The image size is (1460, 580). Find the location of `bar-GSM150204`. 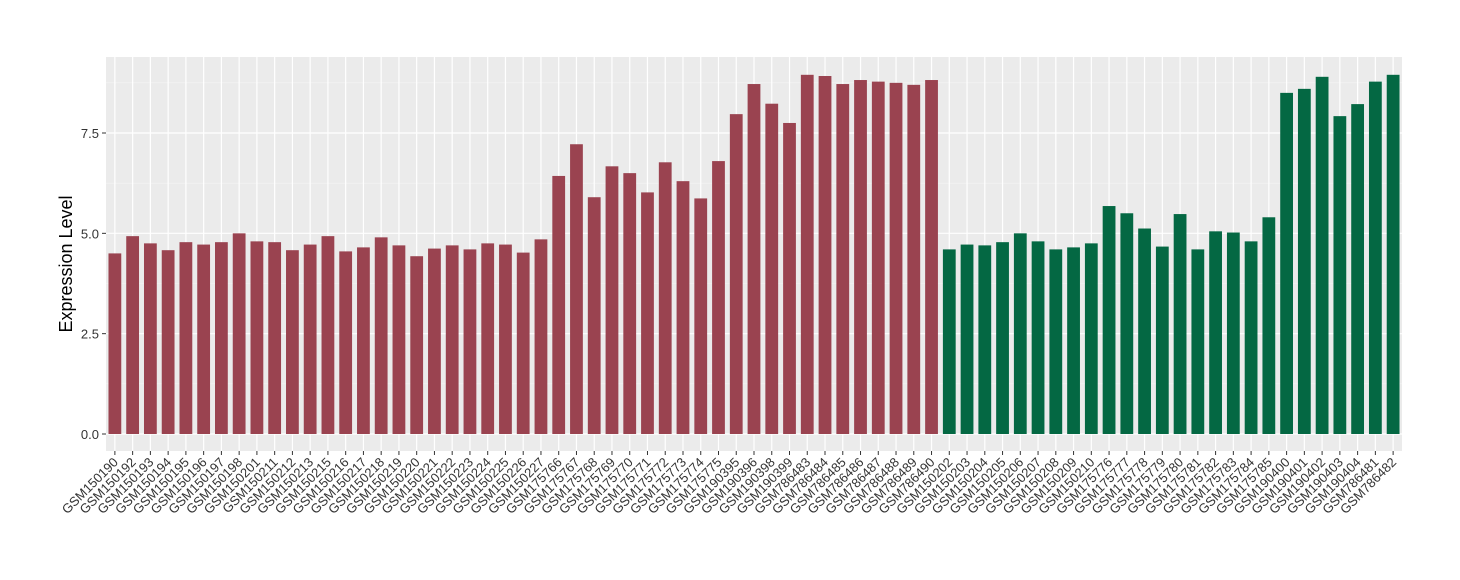

bar-GSM150204 is located at coordinates (985, 339).